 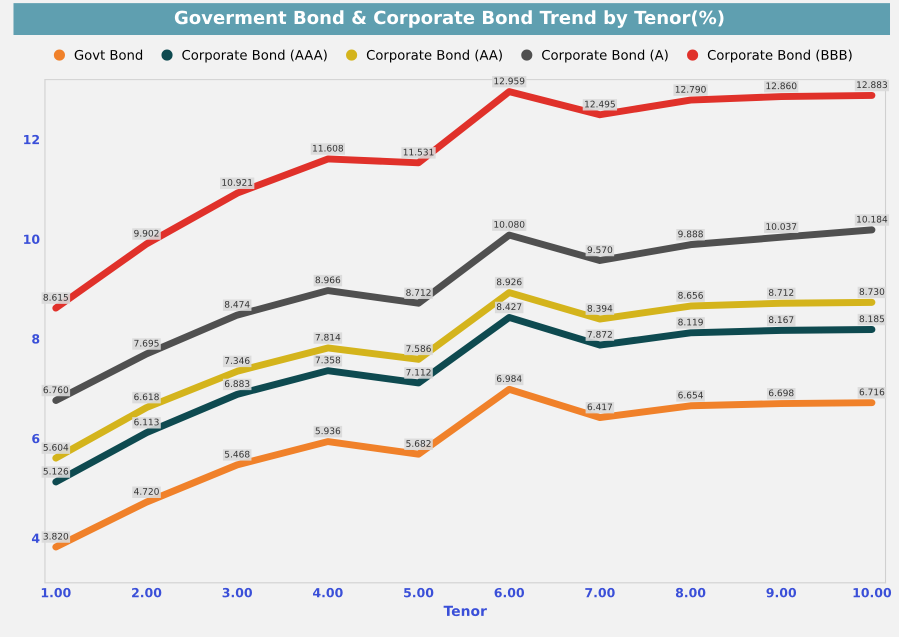 What do you see at coordinates (780, 56) in the screenshot?
I see `legend-label: Corporate Bond (BBB)` at bounding box center [780, 56].